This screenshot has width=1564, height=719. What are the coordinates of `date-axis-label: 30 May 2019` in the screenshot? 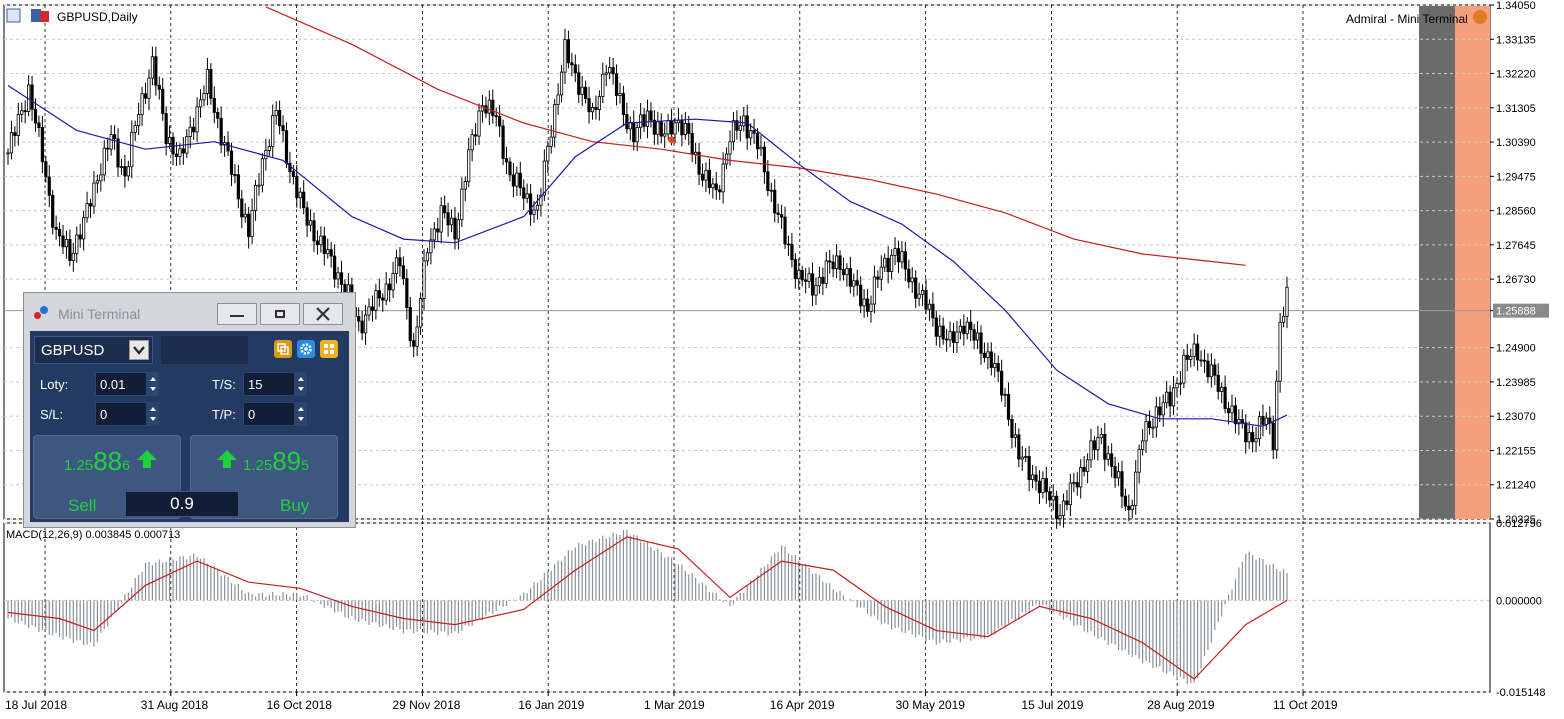 It's located at (931, 705).